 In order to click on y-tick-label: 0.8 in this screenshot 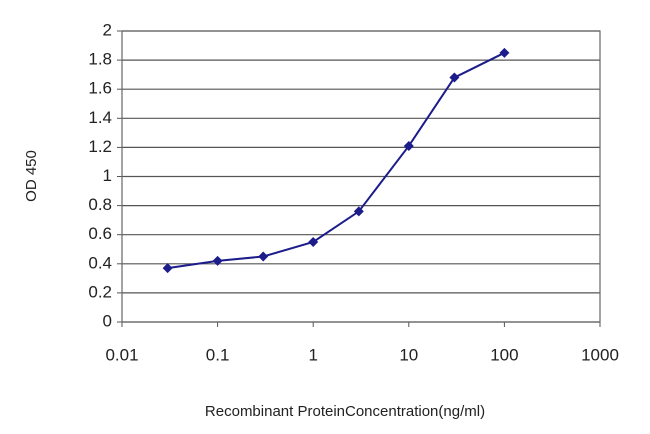, I will do `click(100, 204)`.